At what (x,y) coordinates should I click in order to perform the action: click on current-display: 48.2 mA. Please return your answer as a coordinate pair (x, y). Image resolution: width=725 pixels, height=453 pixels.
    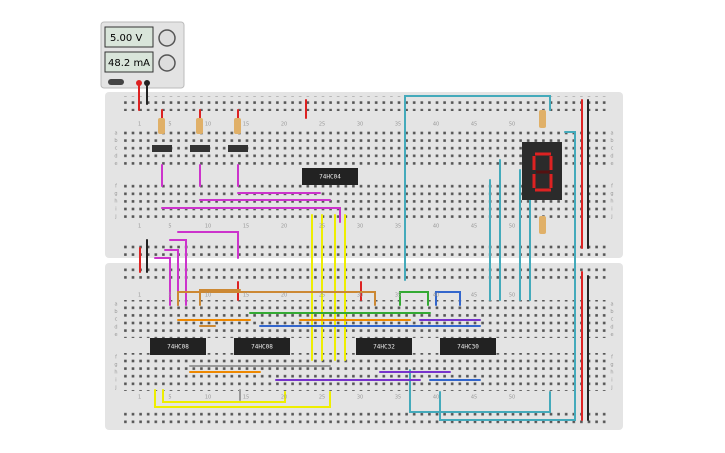
    Looking at the image, I should click on (129, 63).